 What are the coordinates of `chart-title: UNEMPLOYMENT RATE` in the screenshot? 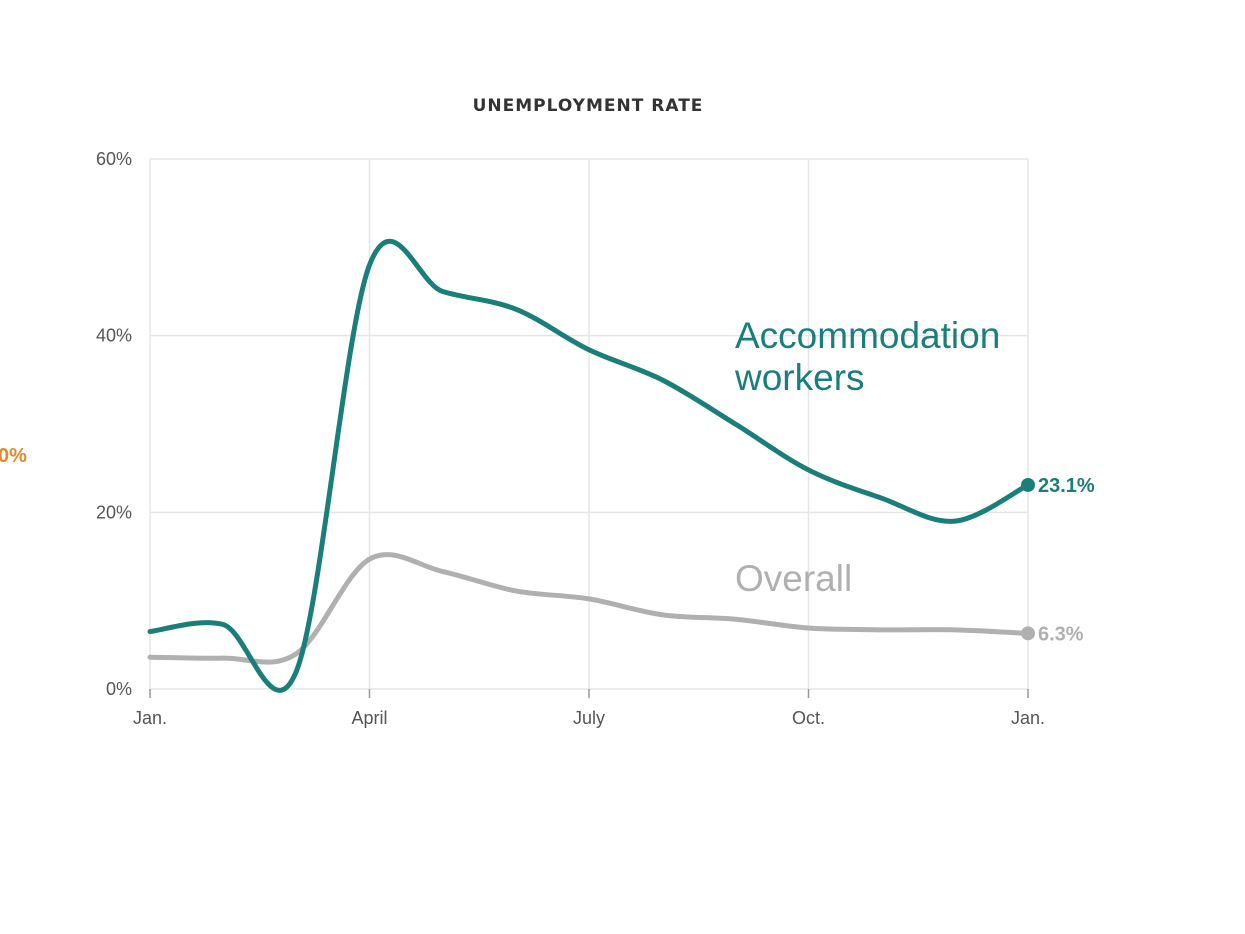 It's located at (588, 106).